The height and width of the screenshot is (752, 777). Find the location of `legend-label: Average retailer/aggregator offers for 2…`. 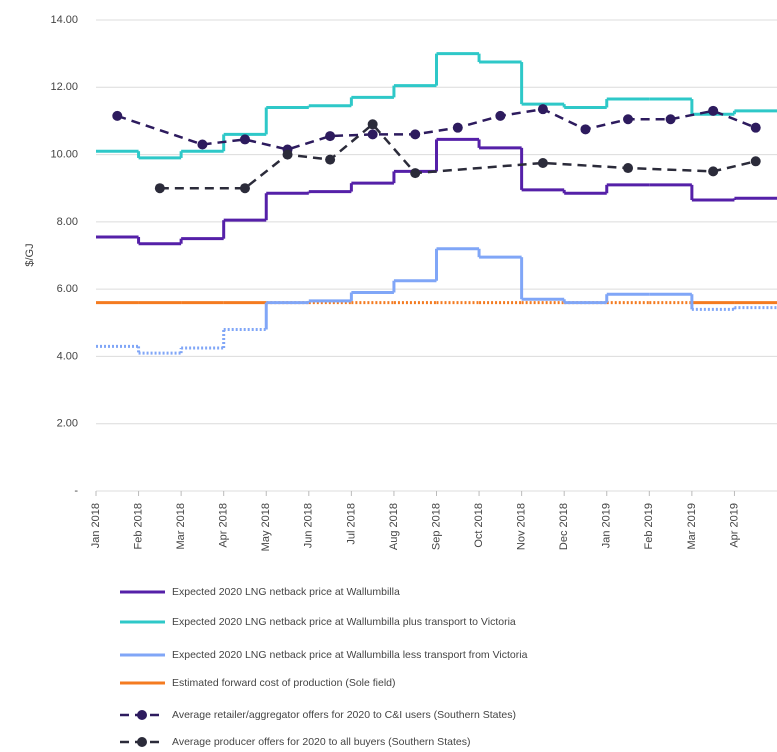

legend-label: Average retailer/aggregator offers for 2… is located at coordinates (344, 715).